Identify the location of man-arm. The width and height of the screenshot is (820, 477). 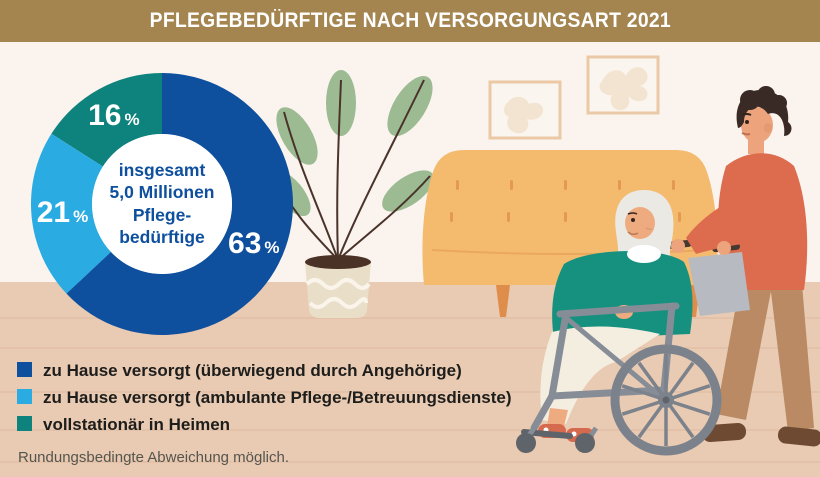
(721, 223).